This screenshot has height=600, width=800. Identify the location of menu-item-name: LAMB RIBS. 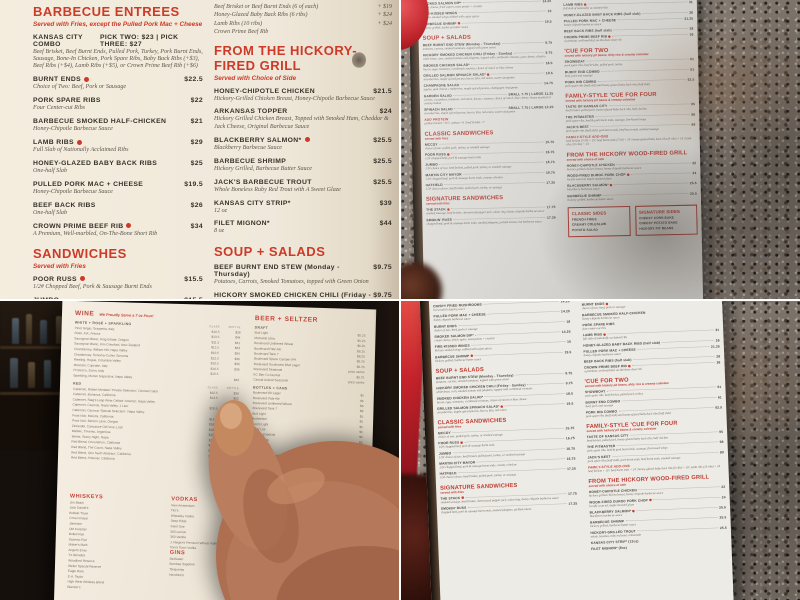
(57, 142).